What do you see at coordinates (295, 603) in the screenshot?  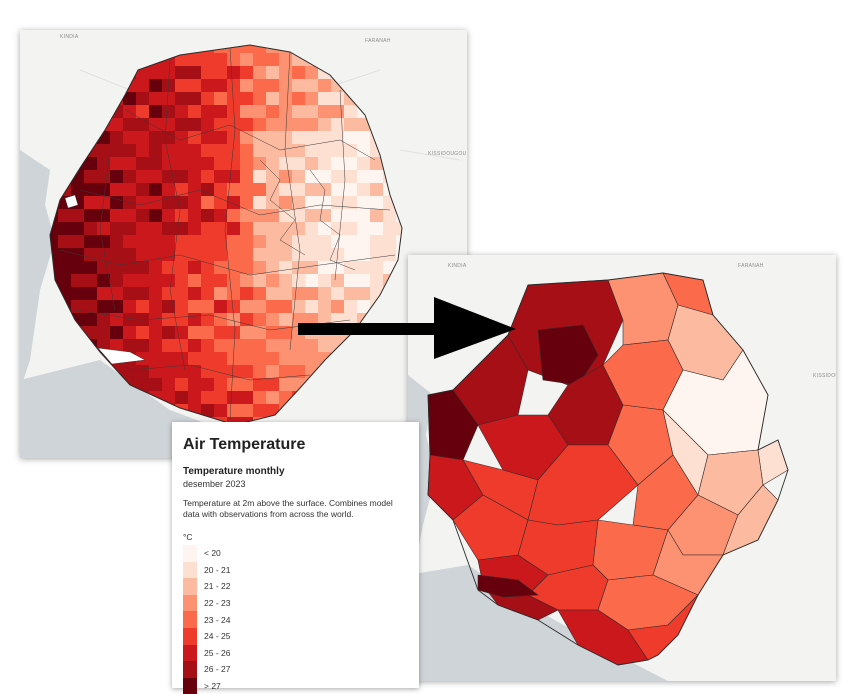 I see `legend-item: 22 - 23` at bounding box center [295, 603].